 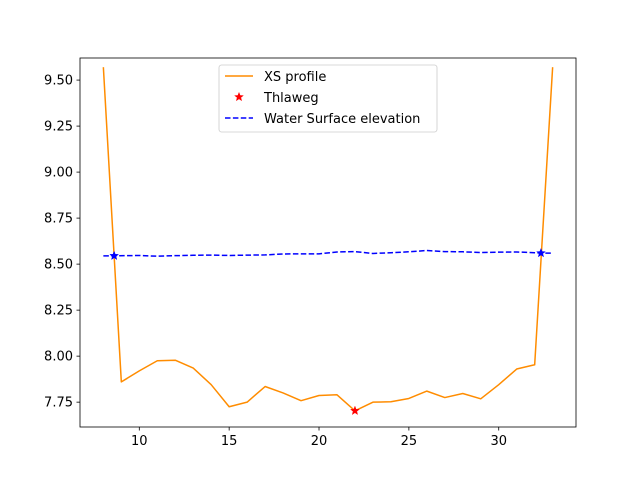 I want to click on y-tick-label: 9.50, so click(x=58, y=81).